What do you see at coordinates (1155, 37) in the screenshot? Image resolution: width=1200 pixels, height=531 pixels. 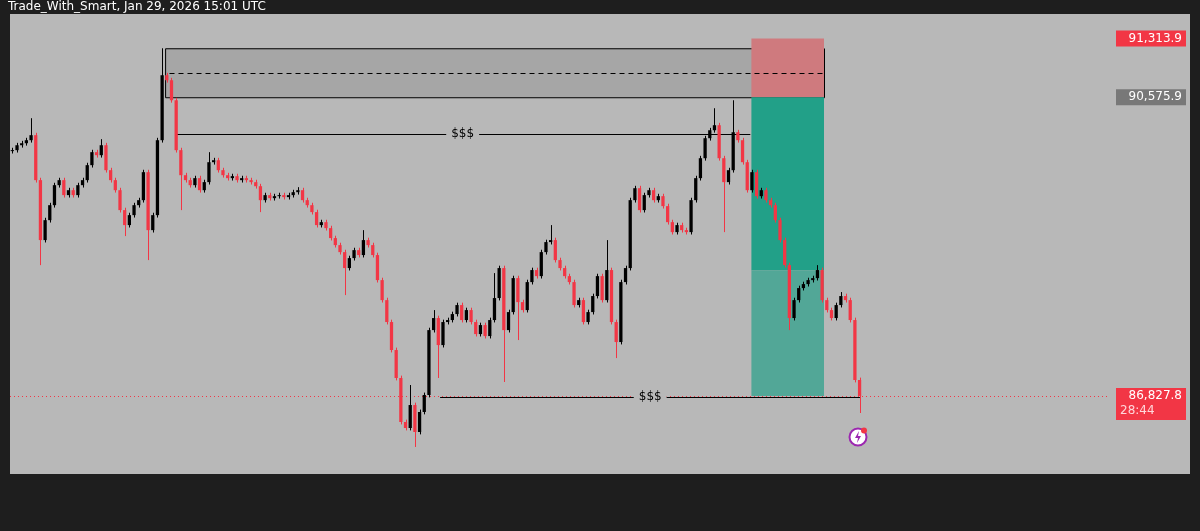 I see `y-tick-label: 91,313.9` at bounding box center [1155, 37].